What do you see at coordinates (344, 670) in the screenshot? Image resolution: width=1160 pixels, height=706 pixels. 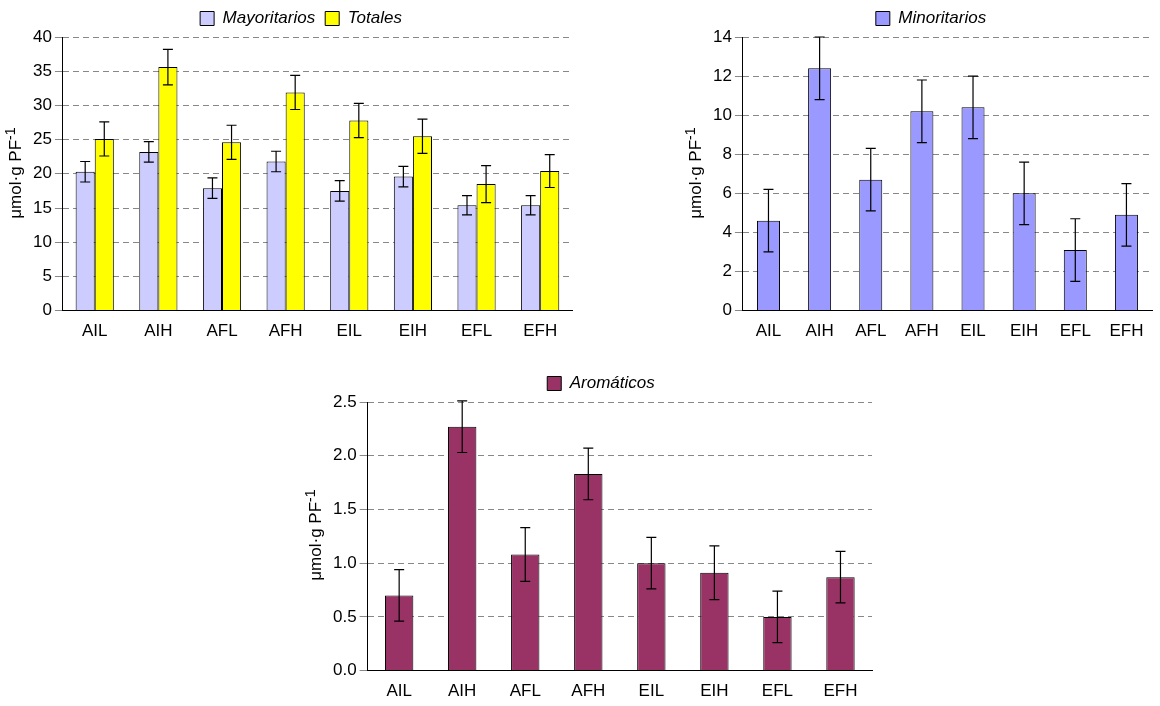 I see `y-tick-label: 0.0` at bounding box center [344, 670].